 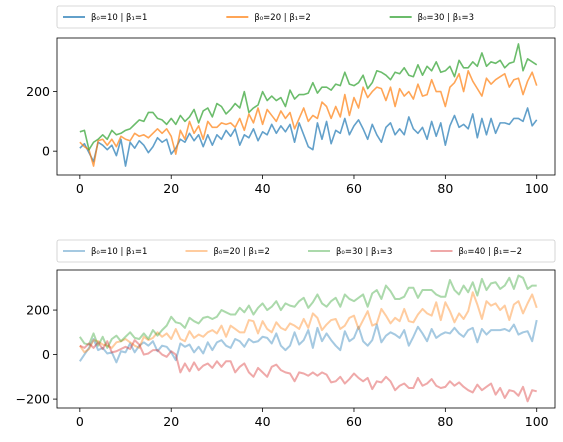 What do you see at coordinates (33, 399) in the screenshot?
I see `y-tick-label: −200` at bounding box center [33, 399].